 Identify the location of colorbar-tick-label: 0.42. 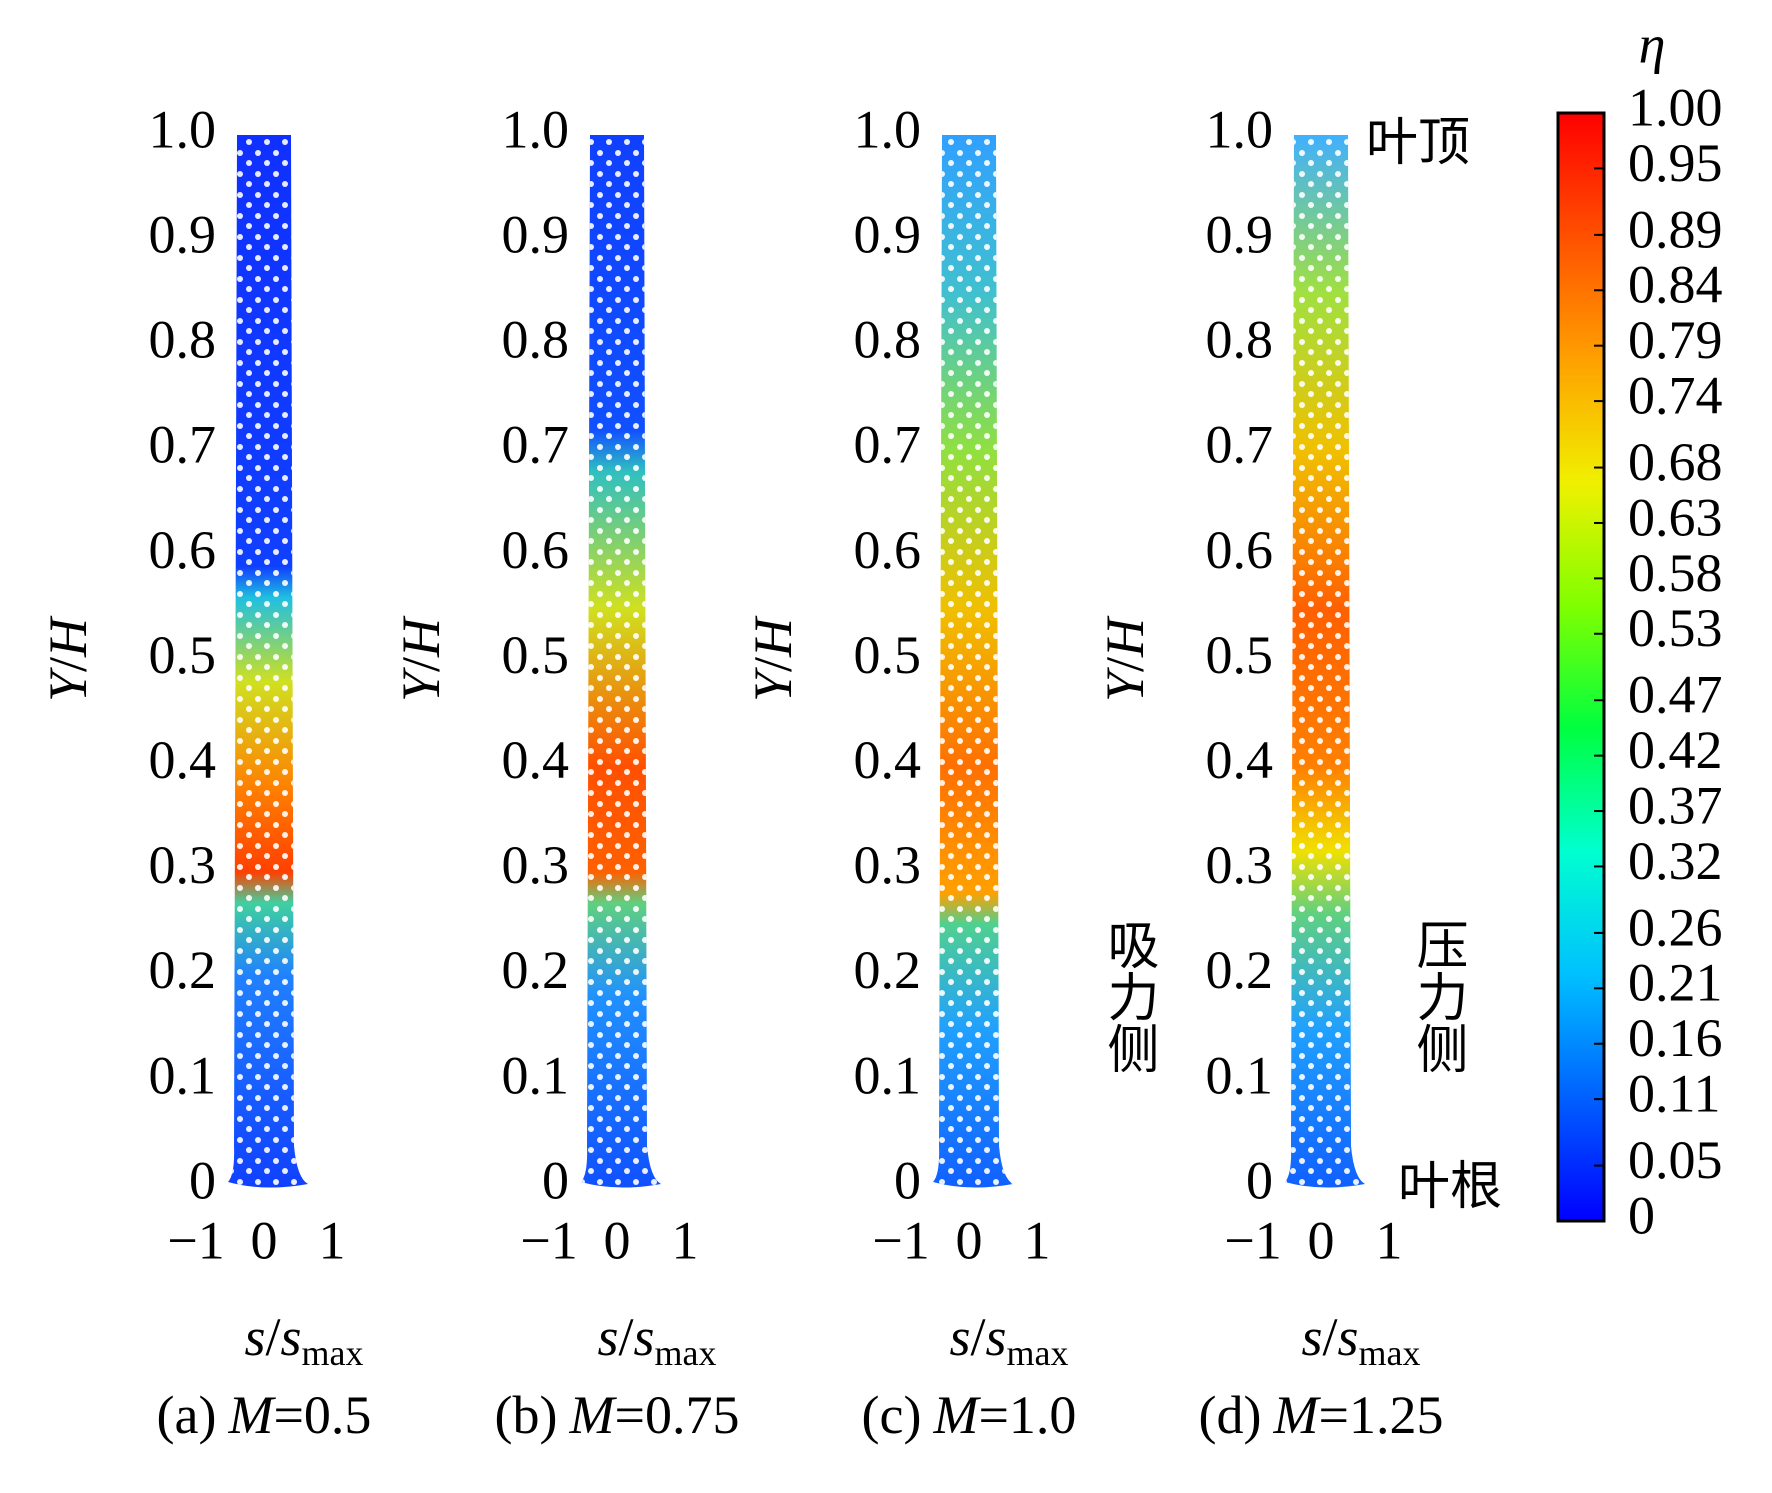
(1675, 750).